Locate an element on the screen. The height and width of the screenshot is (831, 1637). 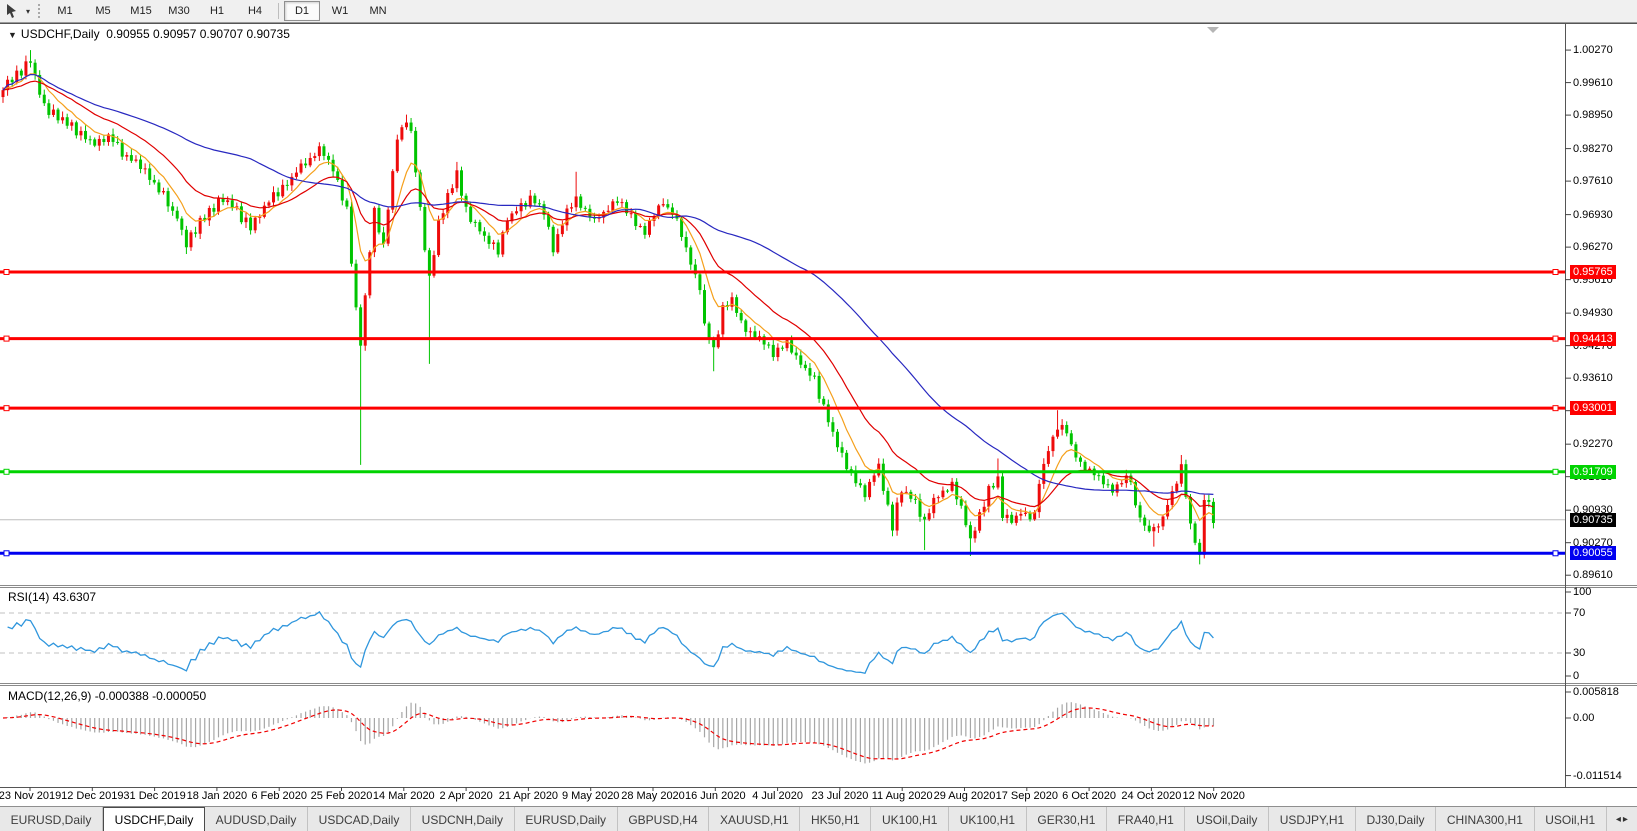
line-price-label: 0.93001 is located at coordinates (1593, 408).